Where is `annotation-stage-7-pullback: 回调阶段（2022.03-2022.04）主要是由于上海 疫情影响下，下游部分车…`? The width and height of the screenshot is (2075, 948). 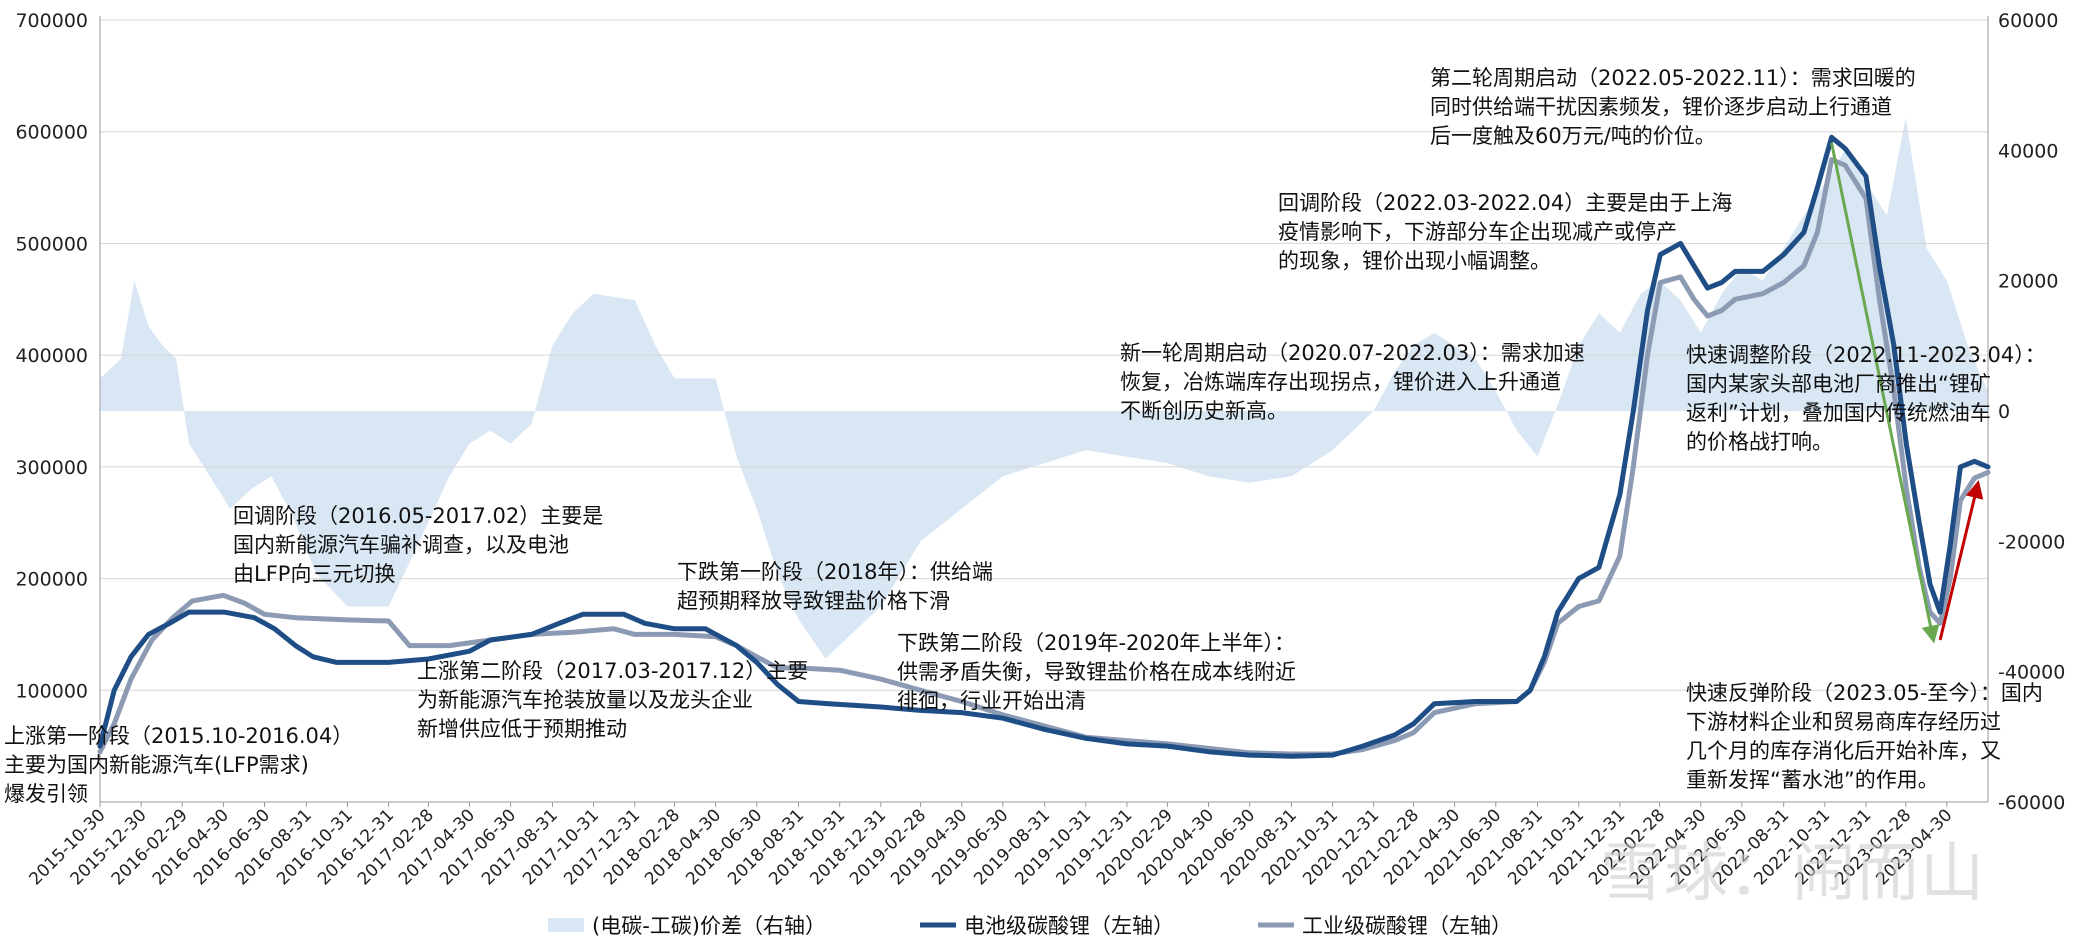
annotation-stage-7-pullback: 回调阶段（2022.03-2022.04）主要是由于上海 疫情影响下，下游部分车… is located at coordinates (1505, 232).